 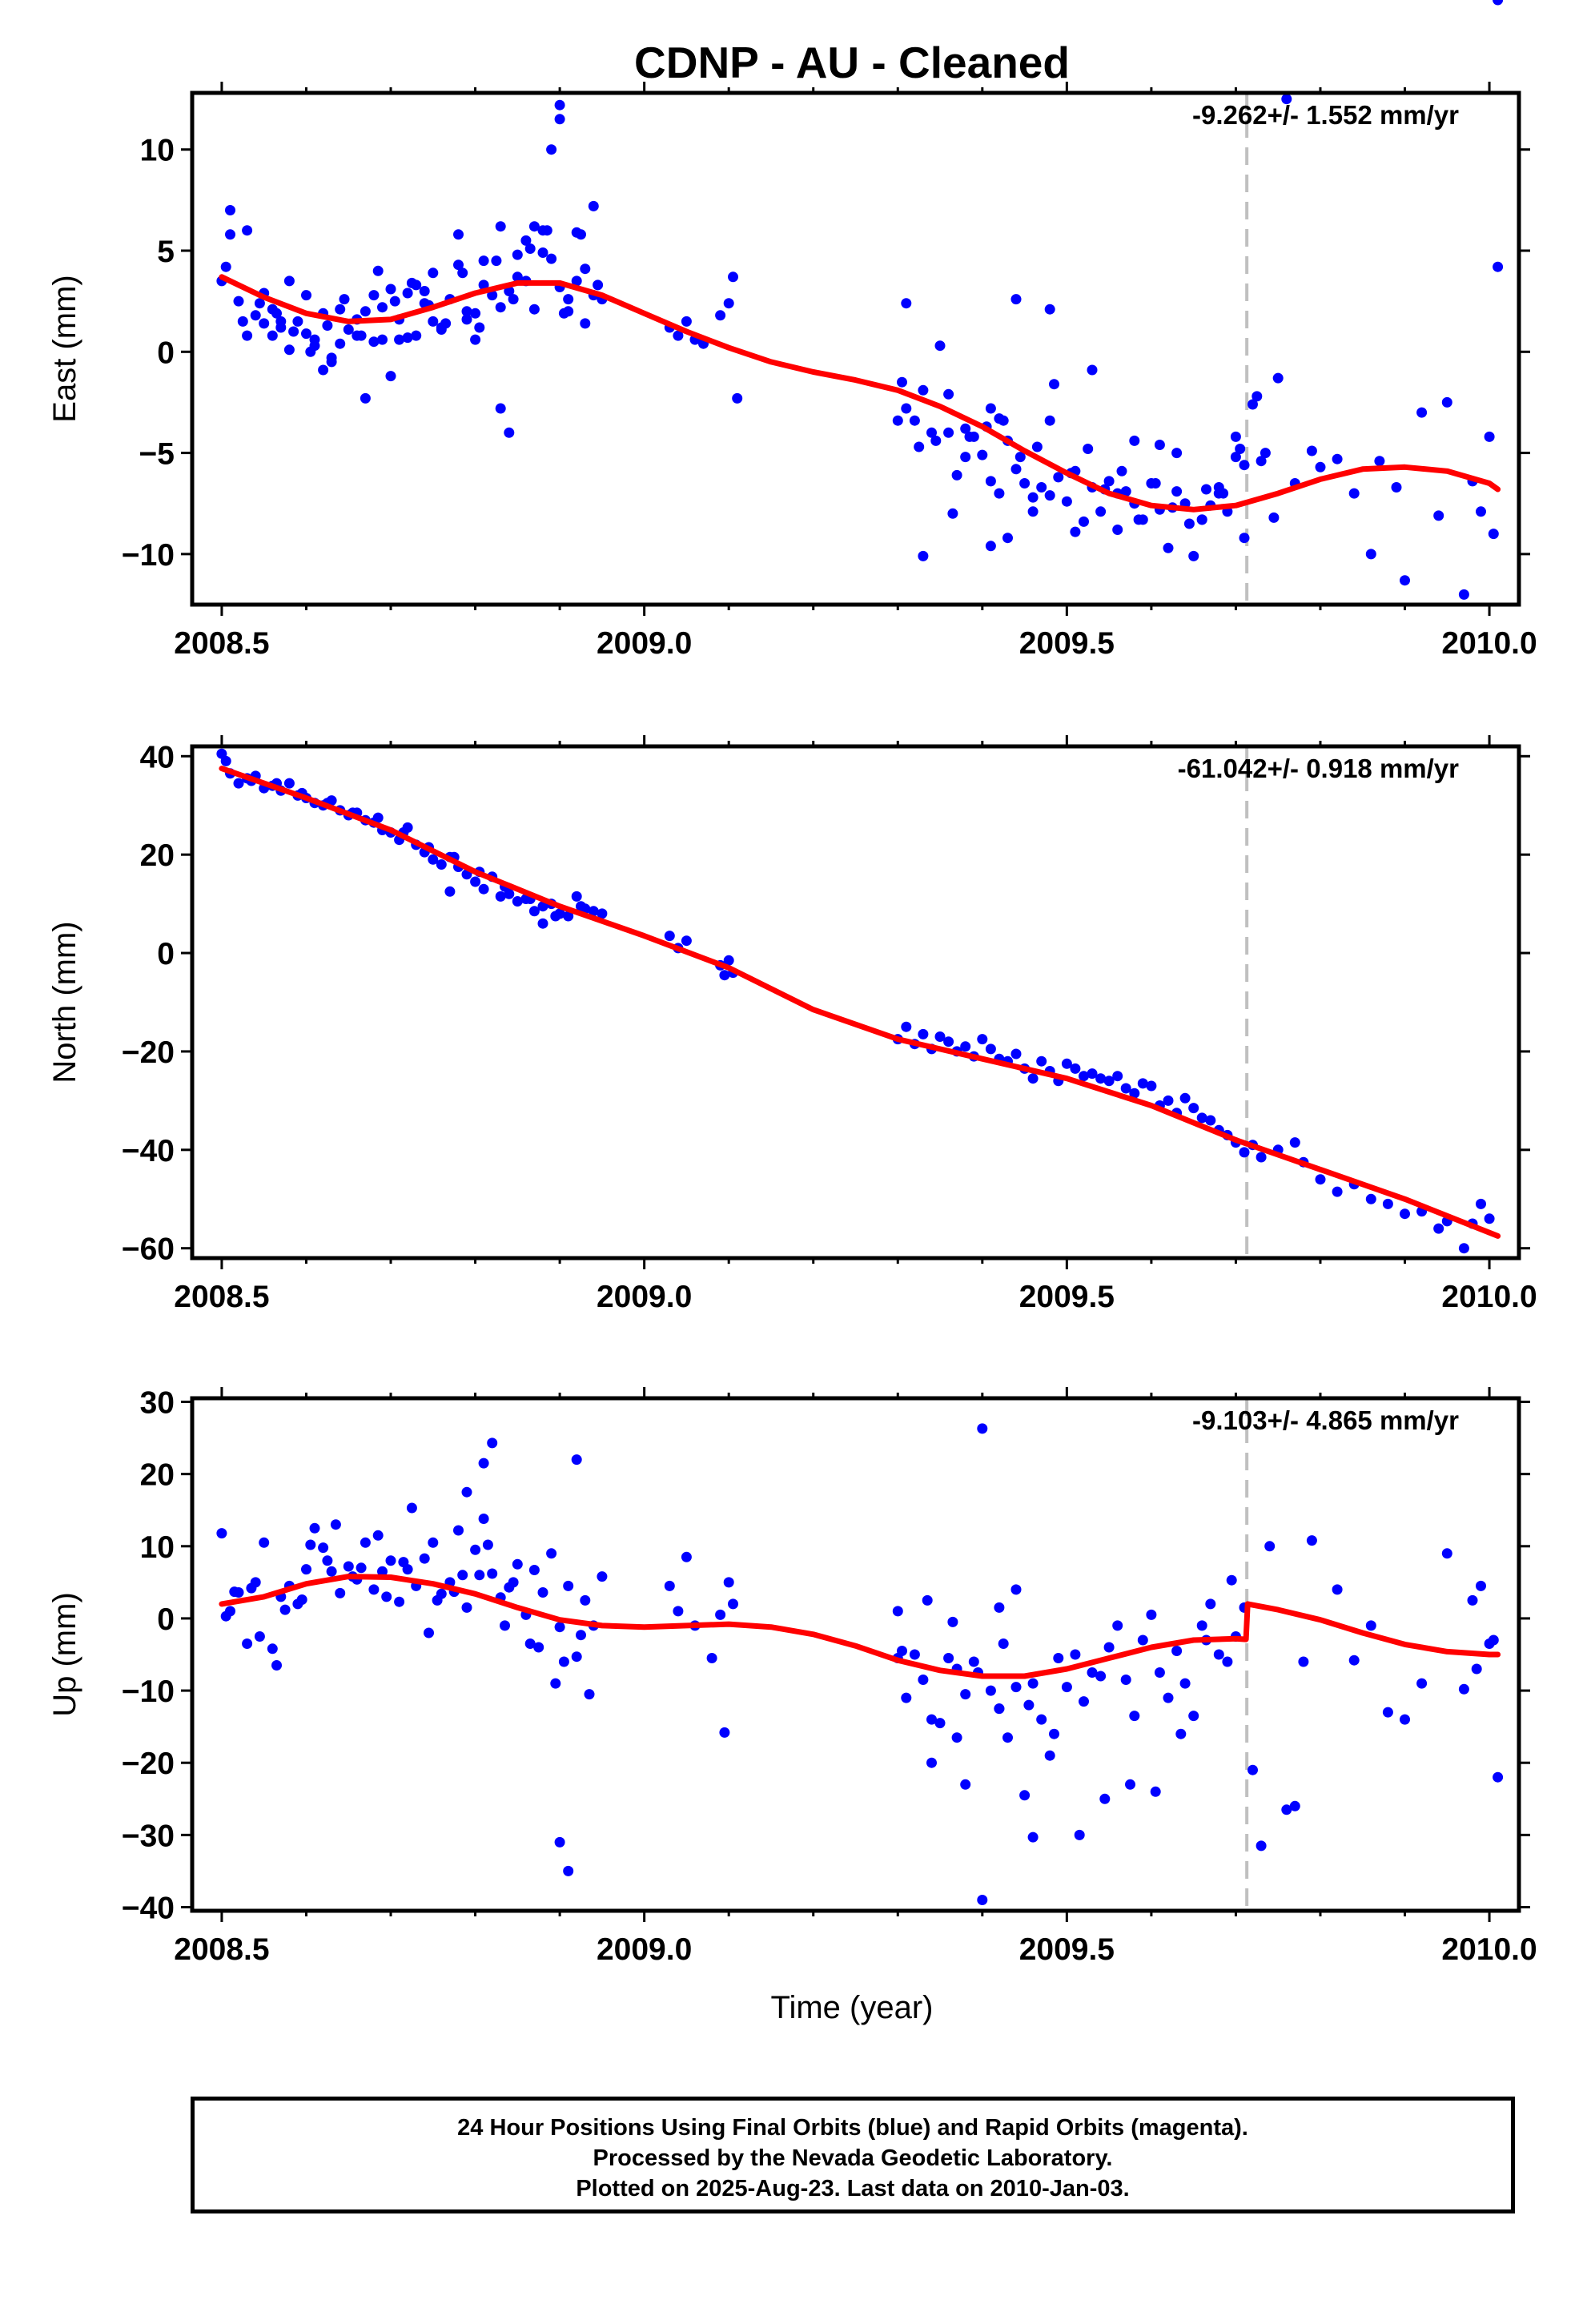 What do you see at coordinates (157, 454) in the screenshot?
I see `east-y-tick-label: −5` at bounding box center [157, 454].